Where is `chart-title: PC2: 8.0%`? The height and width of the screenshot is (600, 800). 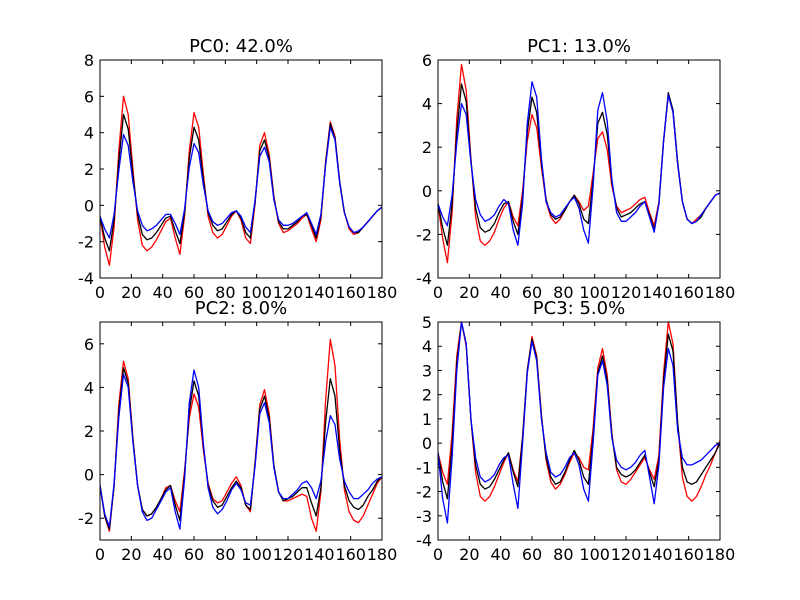 chart-title: PC2: 8.0% is located at coordinates (241, 308).